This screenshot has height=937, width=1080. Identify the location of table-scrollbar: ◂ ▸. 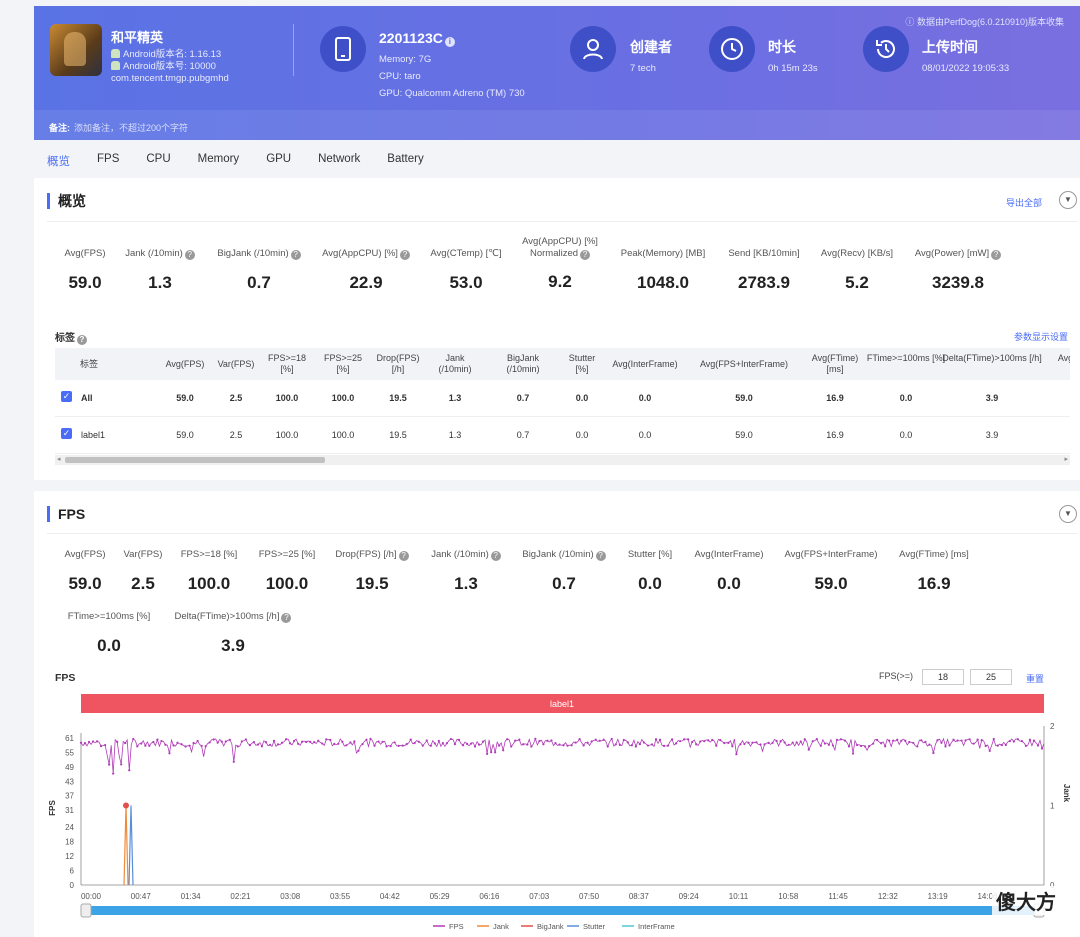
(562, 460).